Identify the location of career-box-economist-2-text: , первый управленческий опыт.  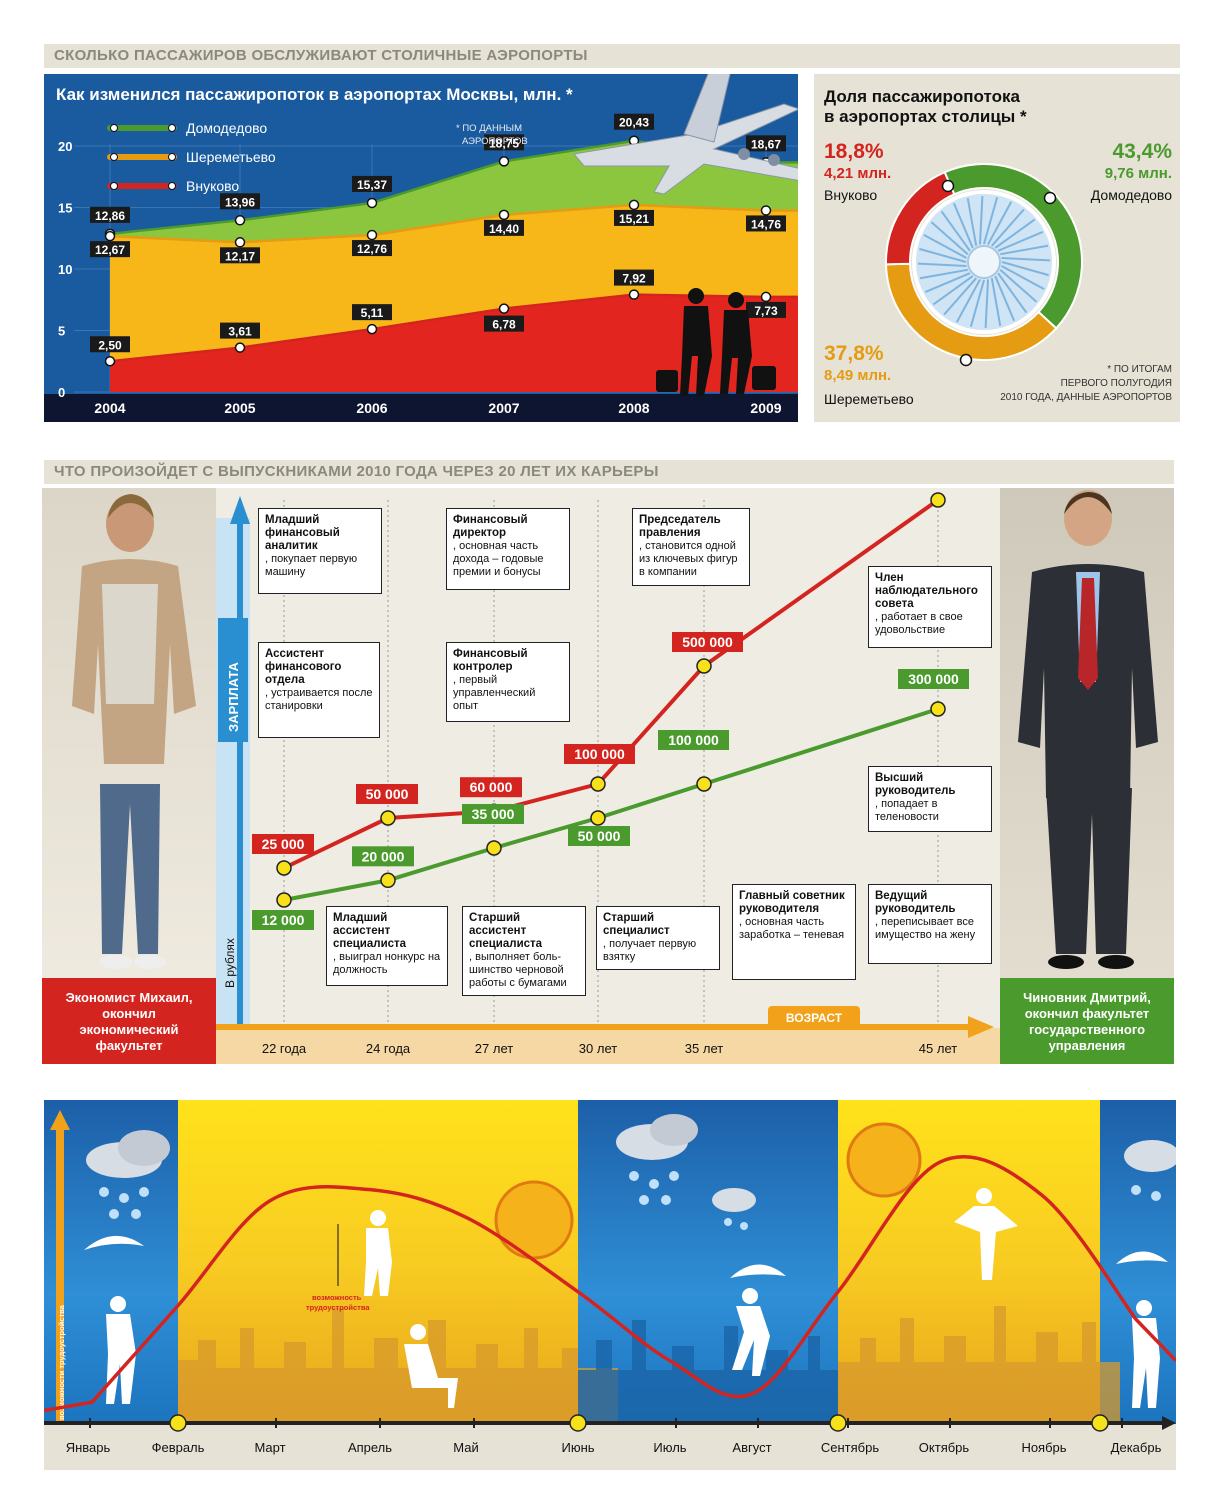
(494, 693).